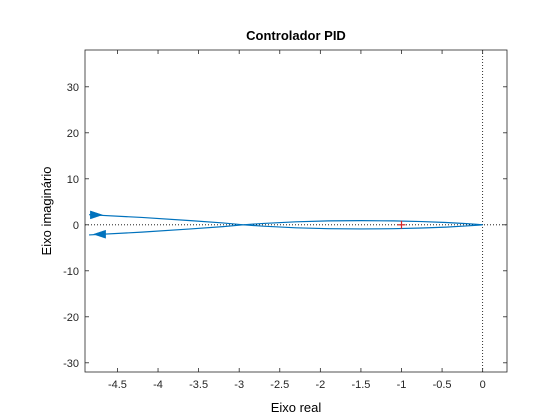  What do you see at coordinates (442, 385) in the screenshot?
I see `x-tick-label: -0.5` at bounding box center [442, 385].